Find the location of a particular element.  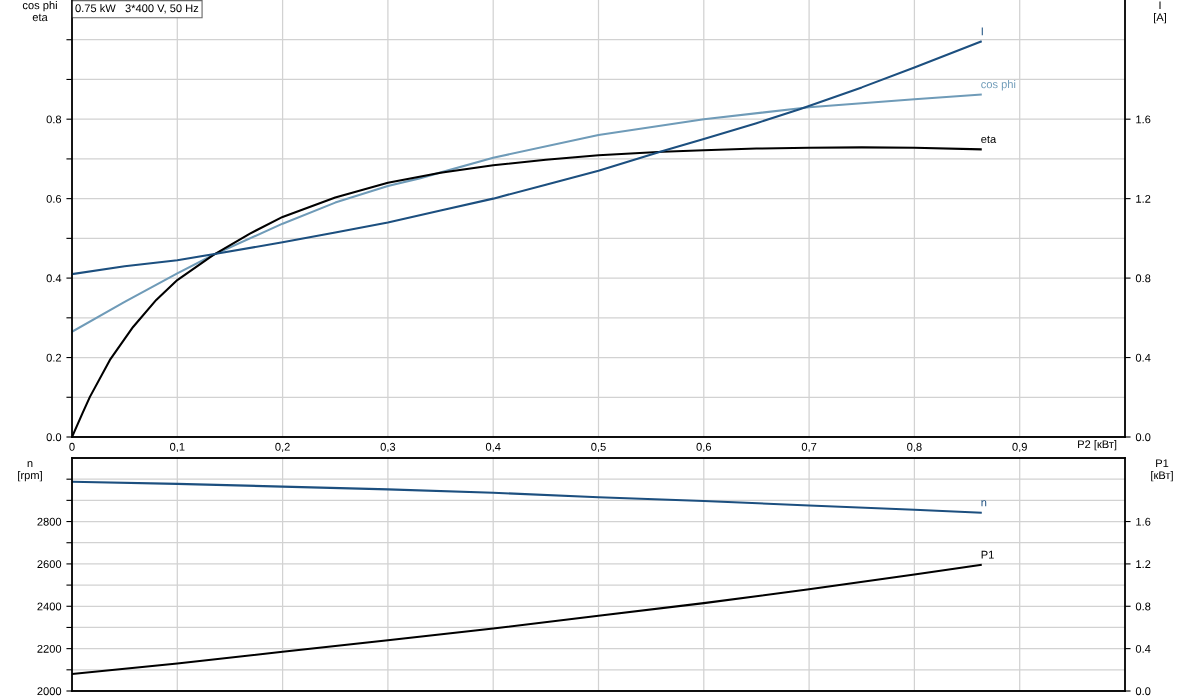

y-tick-label: 0.6 is located at coordinates (54, 198).